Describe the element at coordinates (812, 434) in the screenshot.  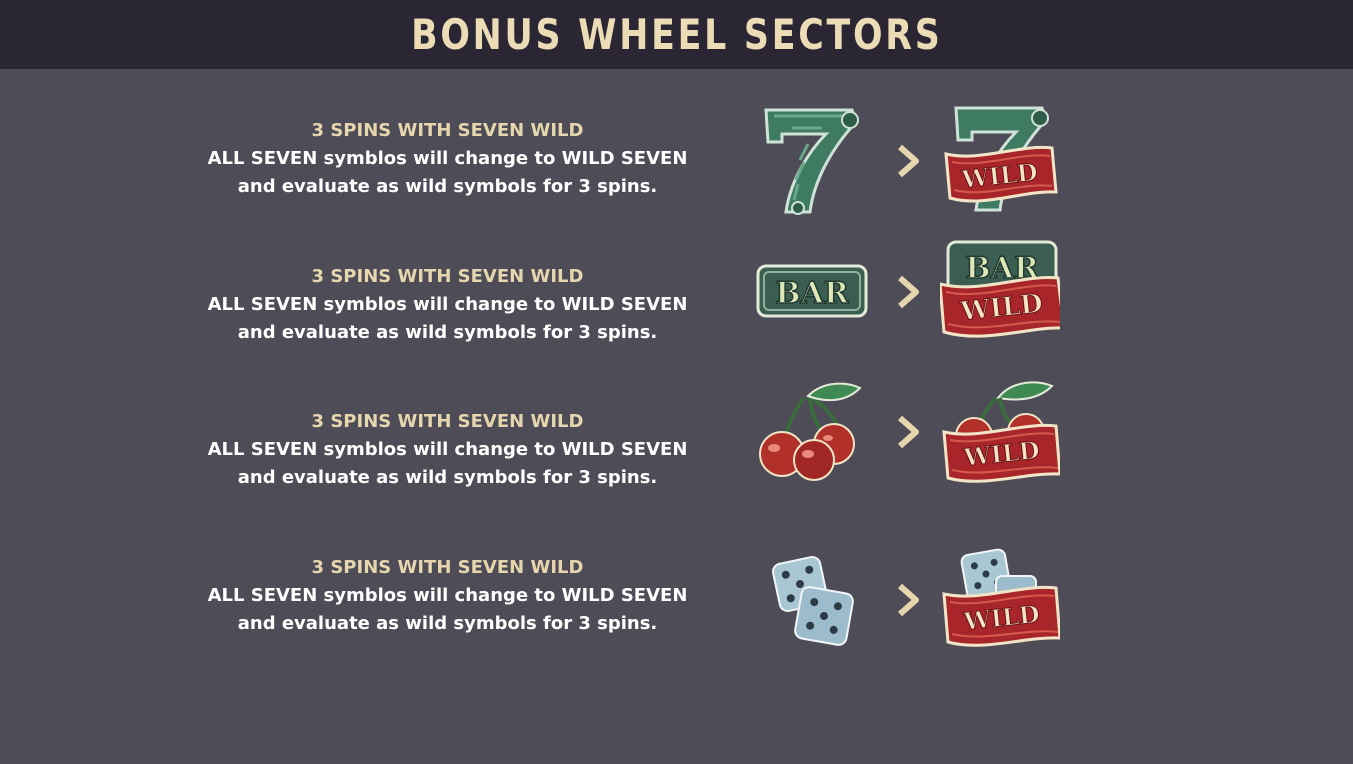
I see `cherry-icon` at that location.